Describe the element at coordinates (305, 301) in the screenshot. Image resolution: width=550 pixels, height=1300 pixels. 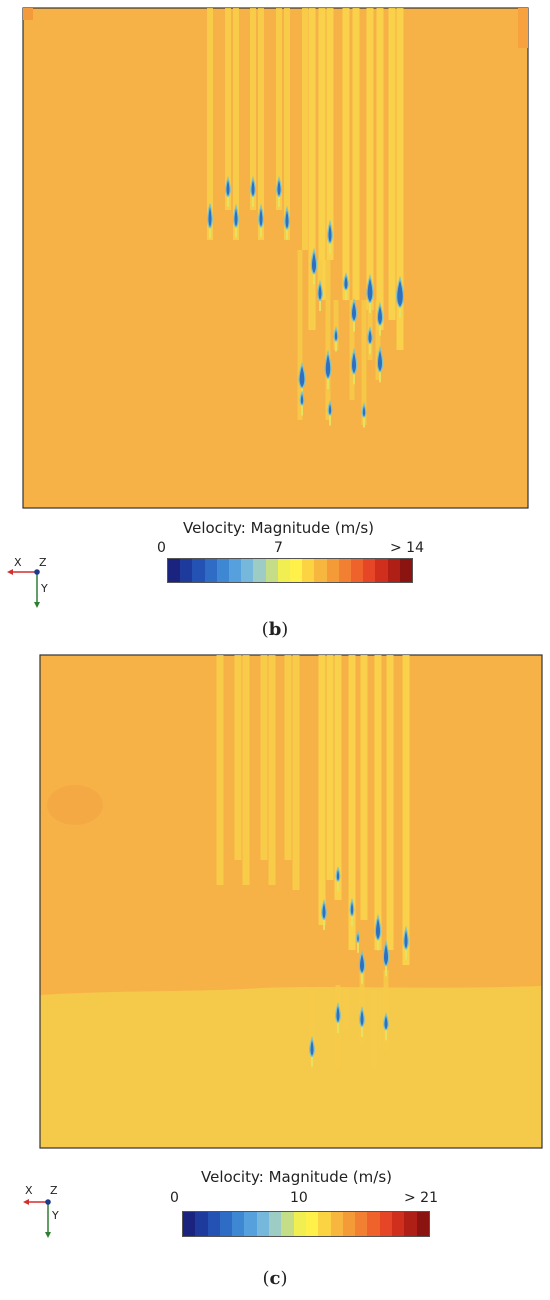
I see `low-velocity-drops-b` at that location.